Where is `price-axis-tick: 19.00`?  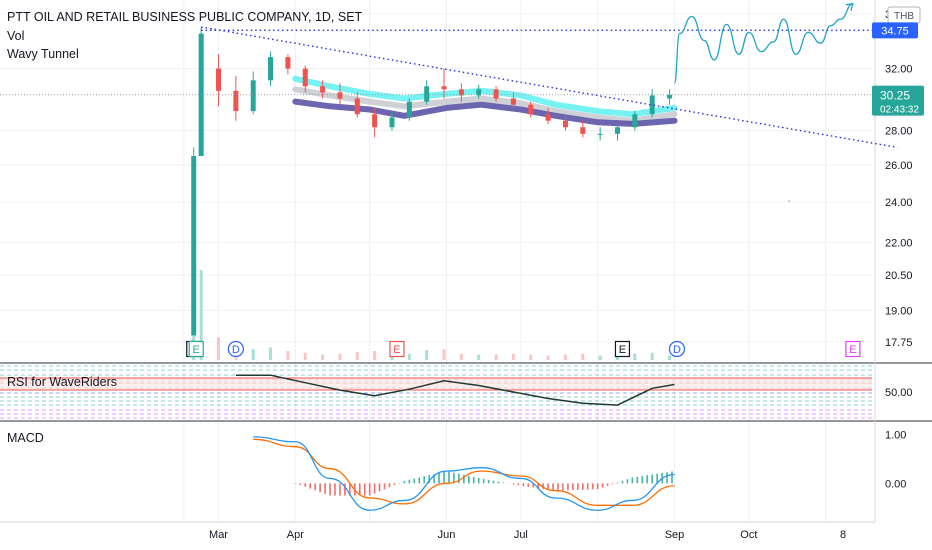
price-axis-tick: 19.00 is located at coordinates (899, 311).